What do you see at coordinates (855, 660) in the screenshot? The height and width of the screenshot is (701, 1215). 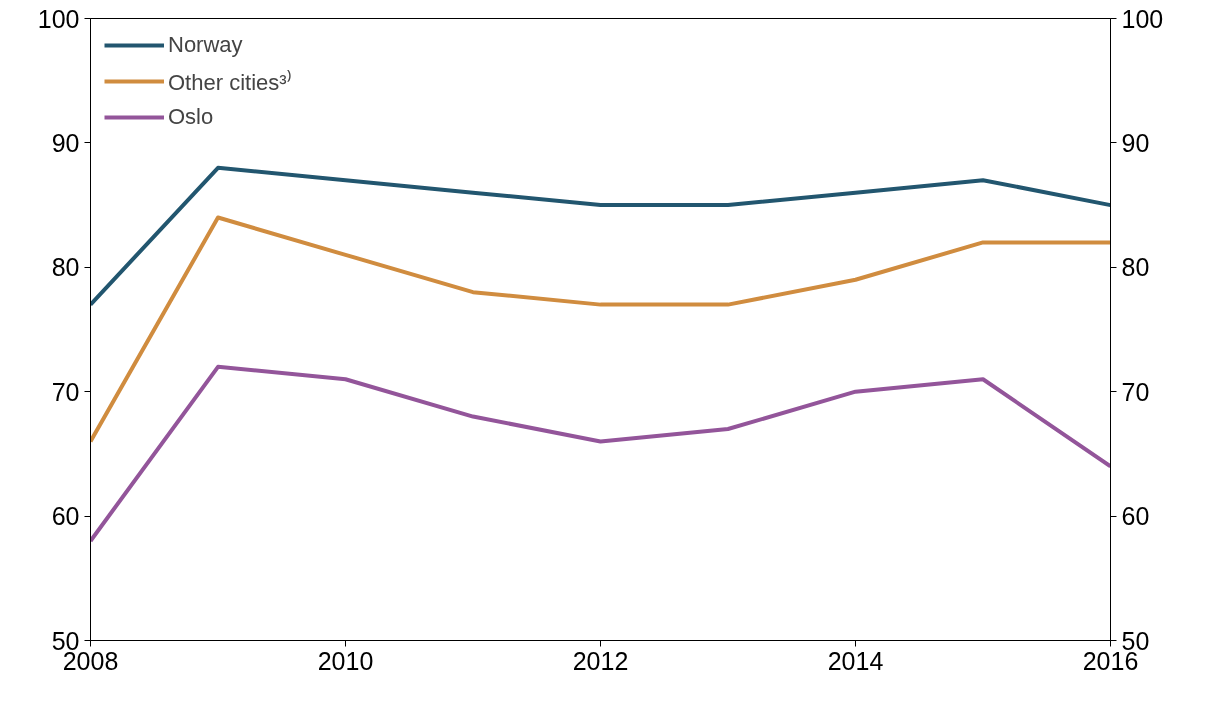 I see `x-tick-label: 2014` at bounding box center [855, 660].